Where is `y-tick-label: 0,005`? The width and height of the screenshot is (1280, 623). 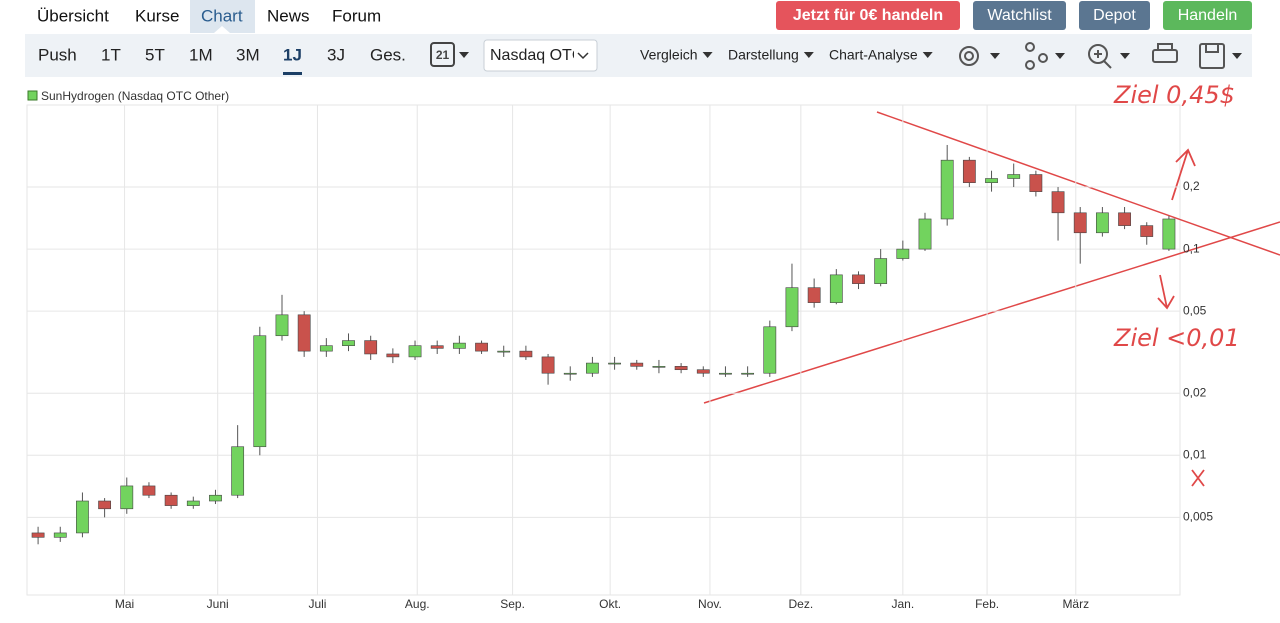
y-tick-label: 0,005 is located at coordinates (1198, 516).